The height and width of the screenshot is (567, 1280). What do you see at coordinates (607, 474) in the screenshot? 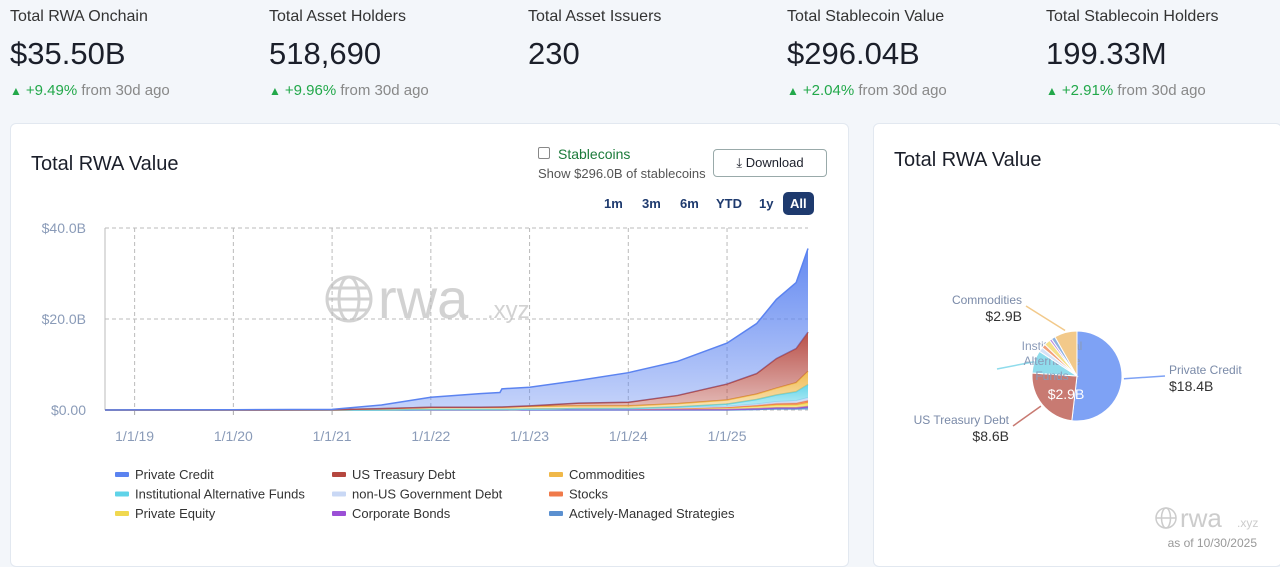
I see `legend-label: Commodities` at bounding box center [607, 474].